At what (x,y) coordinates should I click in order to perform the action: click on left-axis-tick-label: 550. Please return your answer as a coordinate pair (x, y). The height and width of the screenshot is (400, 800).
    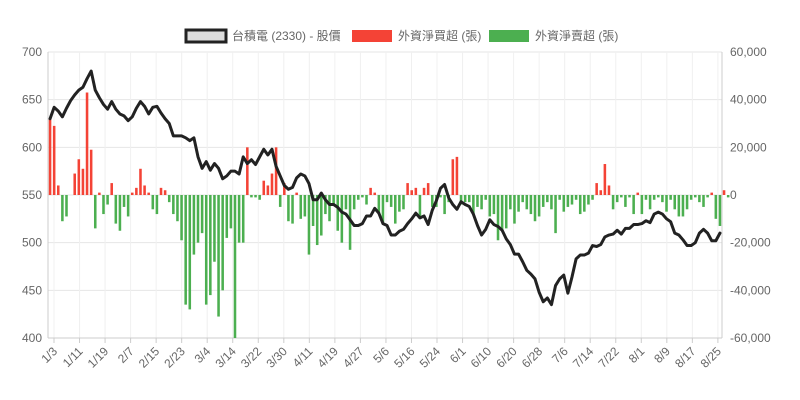
    Looking at the image, I should click on (32, 195).